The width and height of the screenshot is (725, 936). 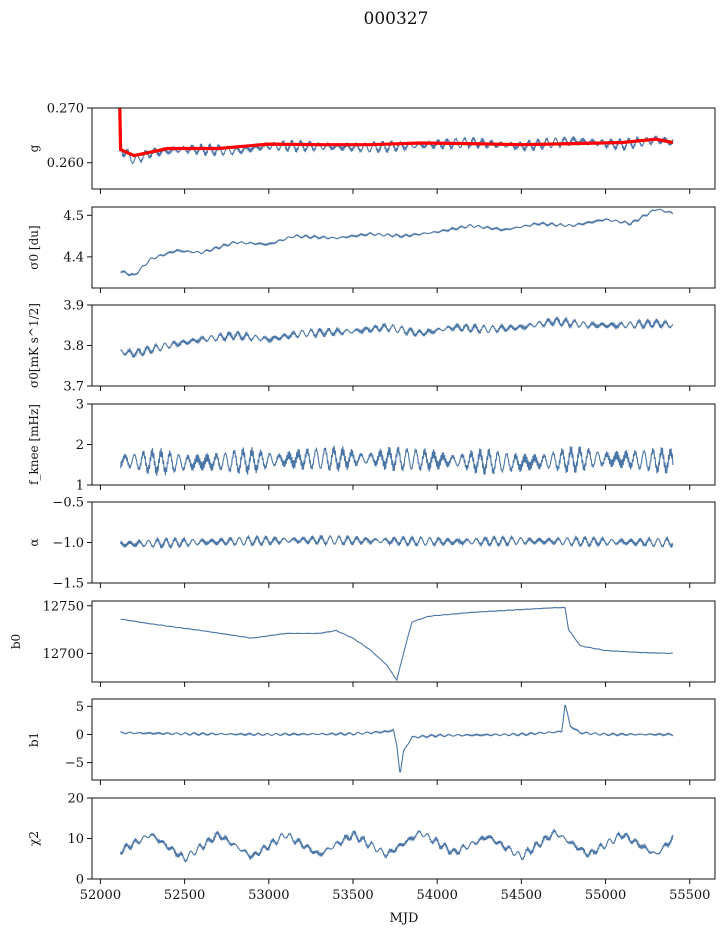 What do you see at coordinates (73, 346) in the screenshot?
I see `y-tick-label: 3.8` at bounding box center [73, 346].